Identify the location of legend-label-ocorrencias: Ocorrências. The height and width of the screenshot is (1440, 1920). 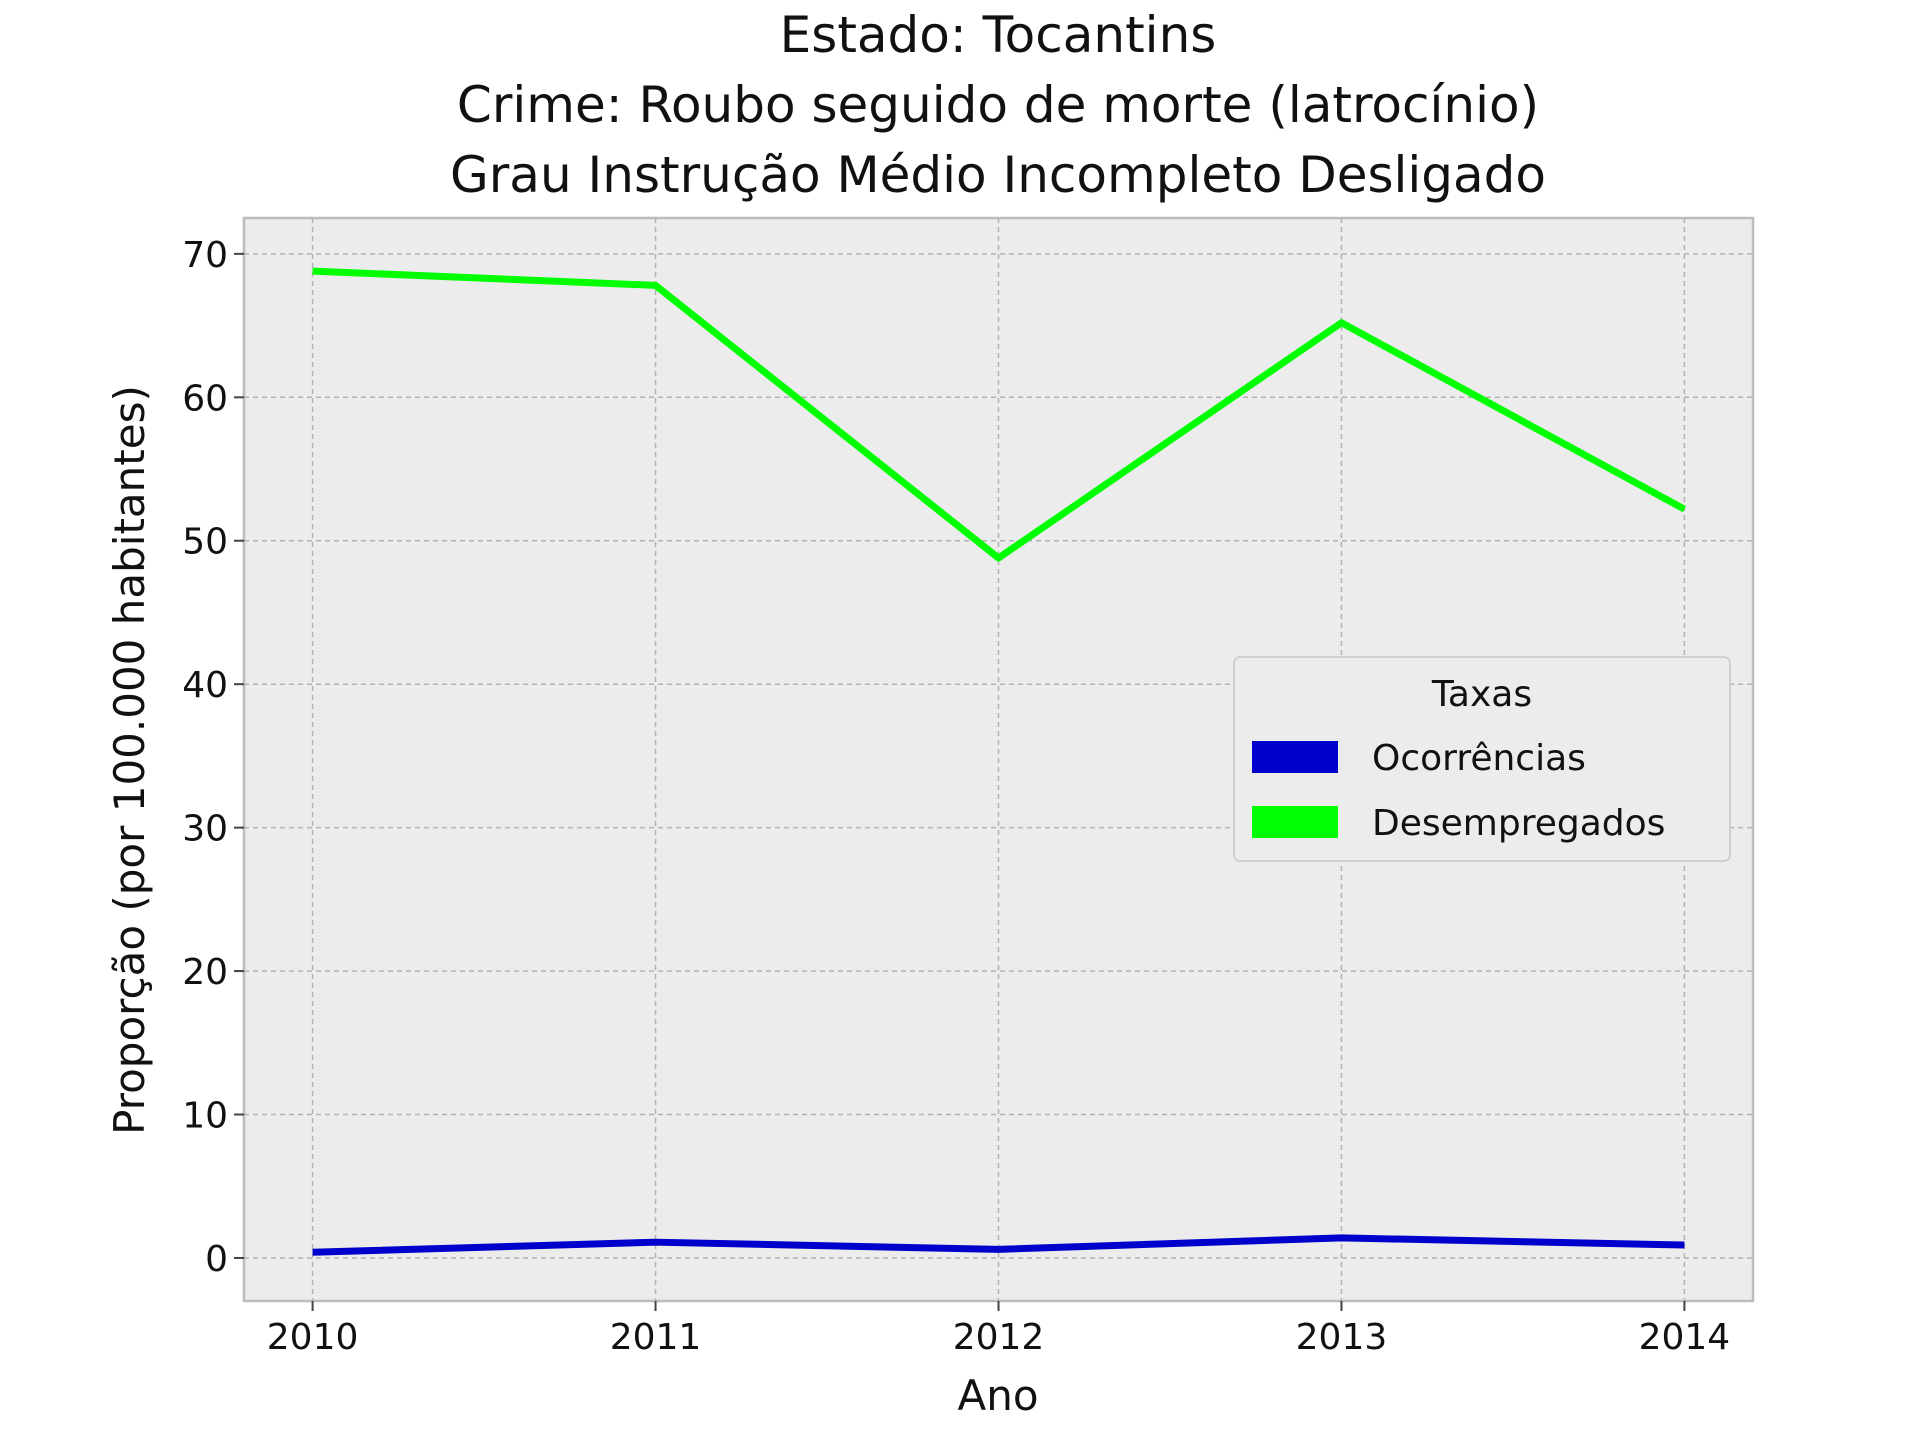
(1479, 758).